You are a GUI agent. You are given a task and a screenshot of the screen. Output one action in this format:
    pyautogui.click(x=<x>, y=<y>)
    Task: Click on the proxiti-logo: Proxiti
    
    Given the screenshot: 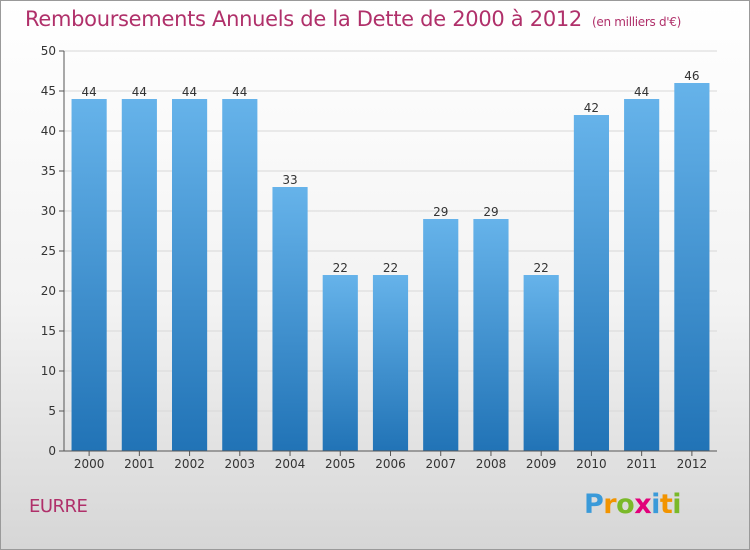 What is the action you would take?
    pyautogui.click(x=633, y=504)
    